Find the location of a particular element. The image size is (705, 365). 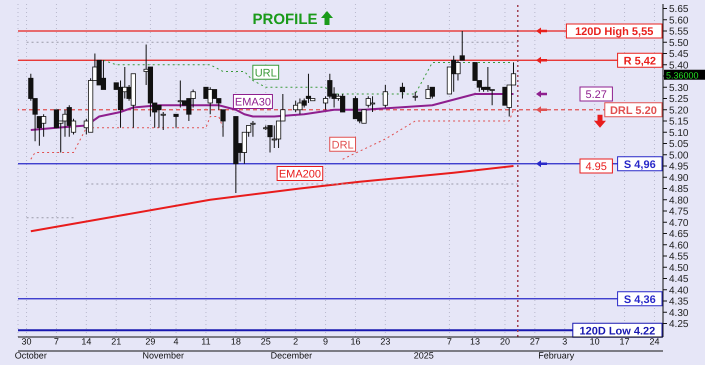

y-tick-label: 5.00 is located at coordinates (679, 156).